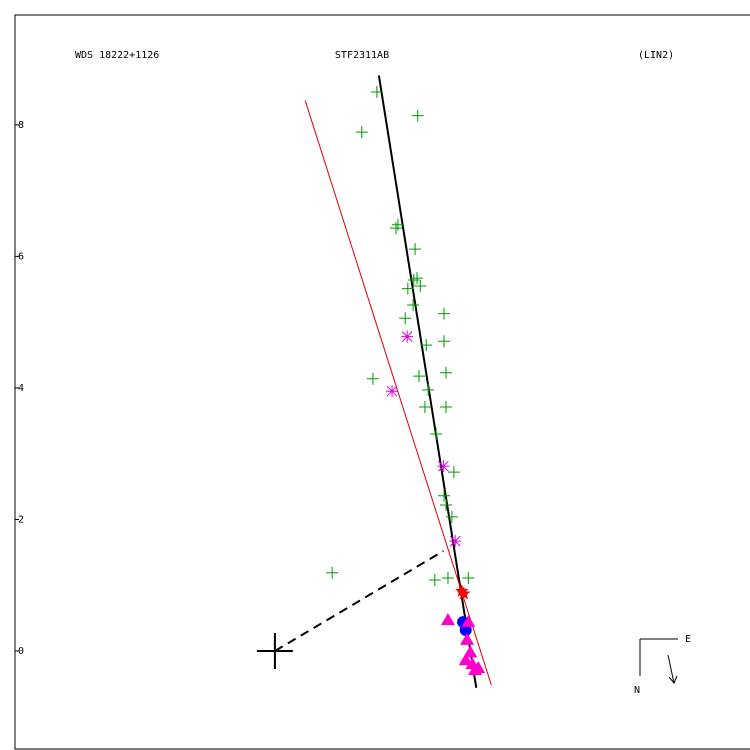 This screenshot has width=750, height=750. What do you see at coordinates (359, 601) in the screenshot?
I see `orbit-line` at bounding box center [359, 601].